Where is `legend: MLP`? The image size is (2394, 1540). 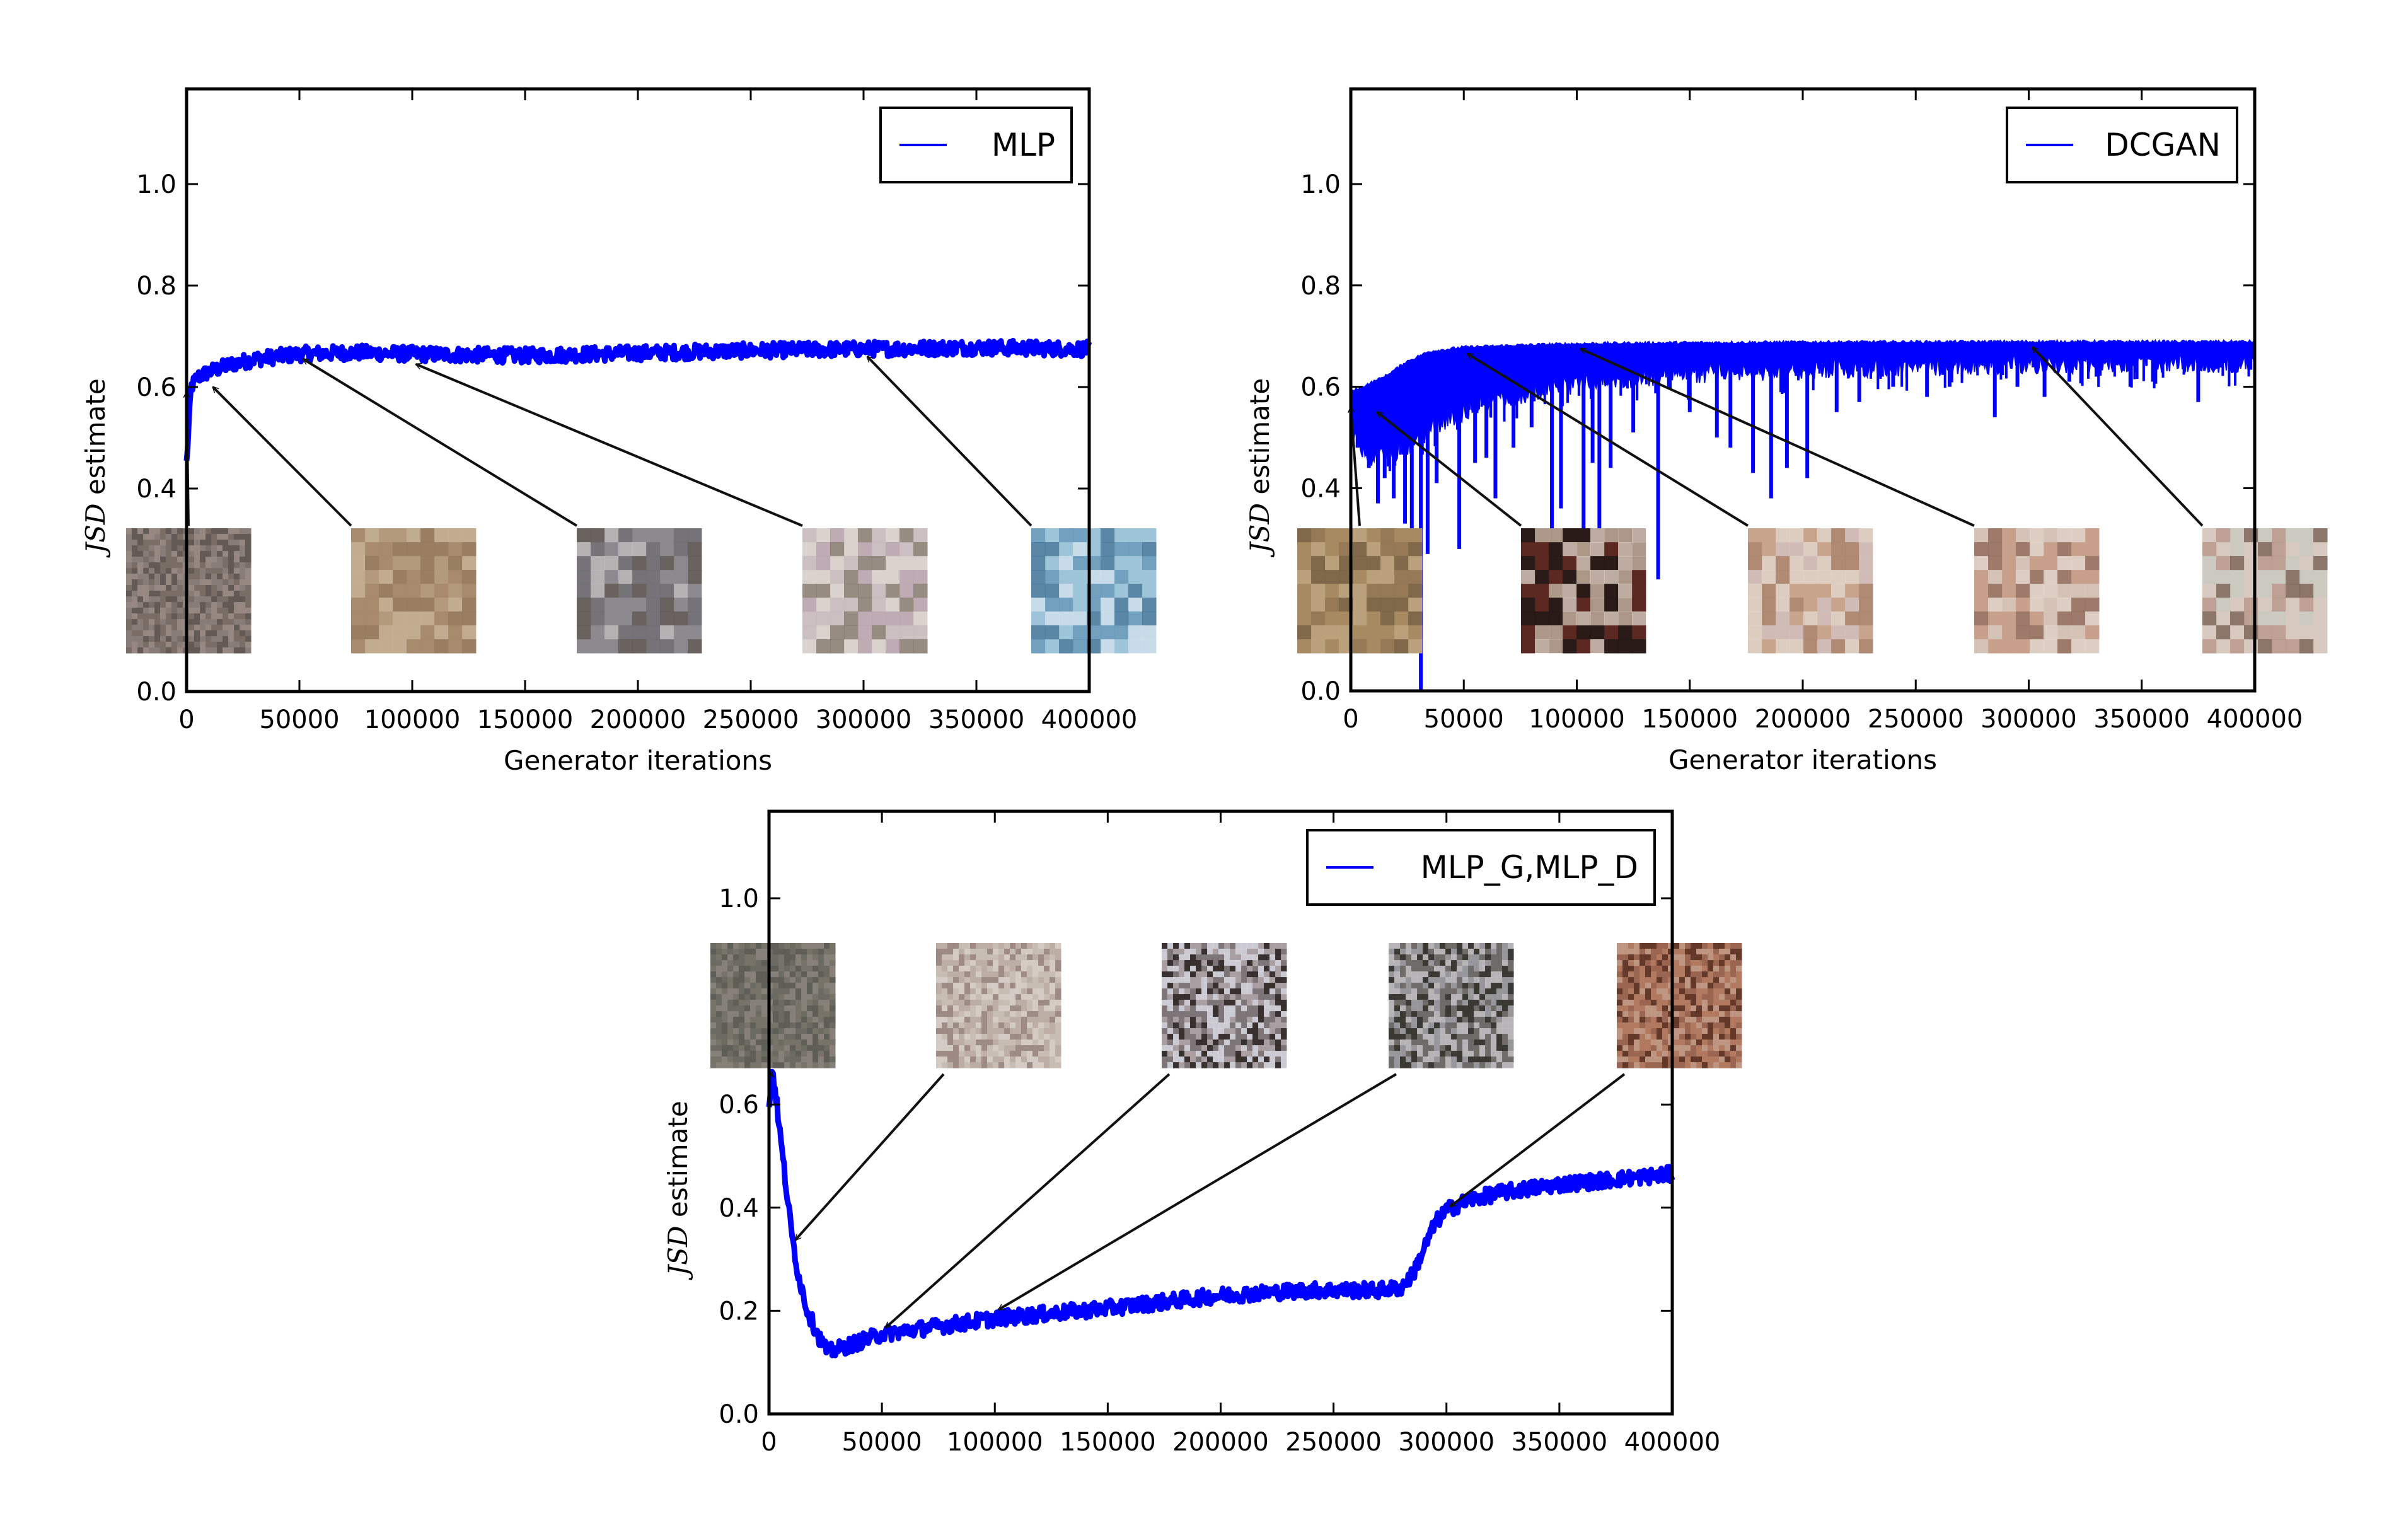 legend: MLP is located at coordinates (976, 145).